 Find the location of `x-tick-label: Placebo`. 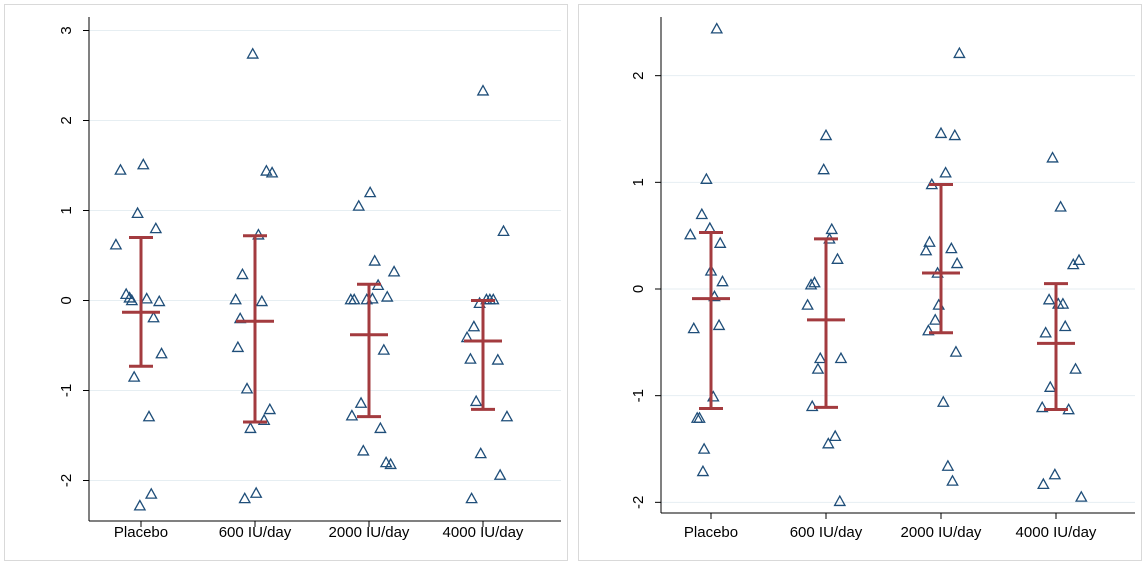

x-tick-label: Placebo is located at coordinates (141, 532).